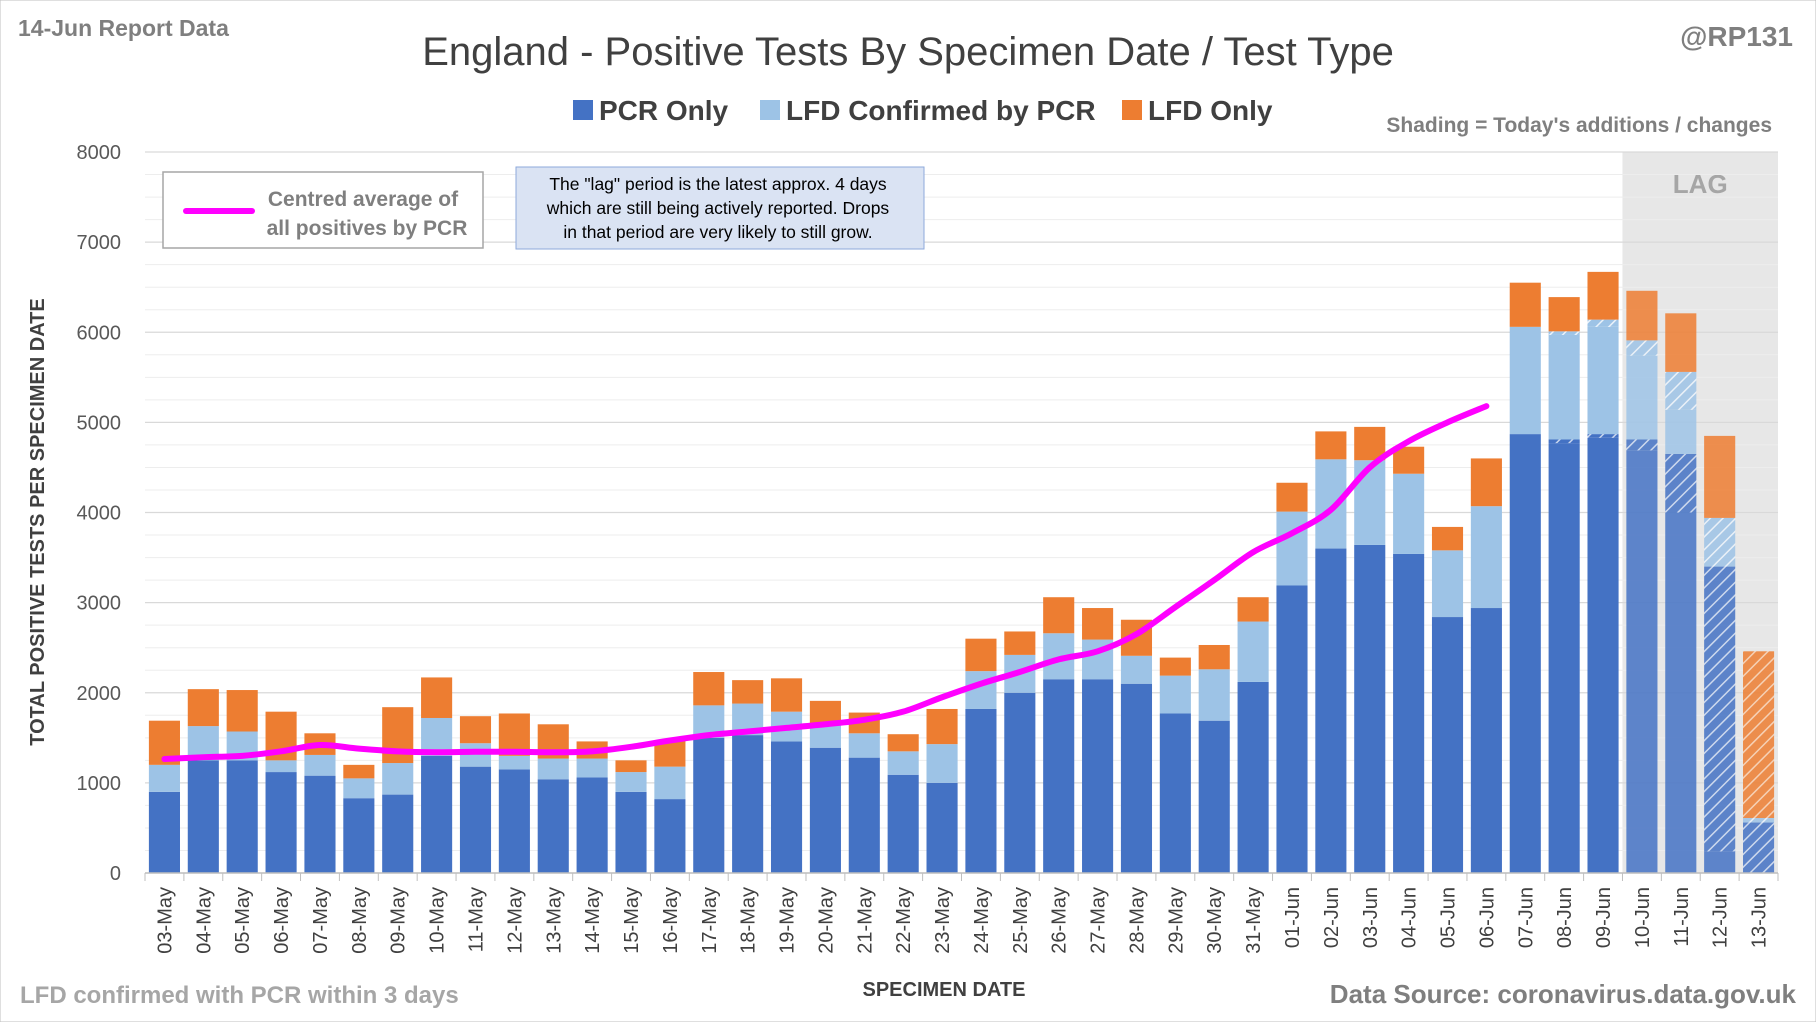  I want to click on x-tick-label: 18-May, so click(749, 920).